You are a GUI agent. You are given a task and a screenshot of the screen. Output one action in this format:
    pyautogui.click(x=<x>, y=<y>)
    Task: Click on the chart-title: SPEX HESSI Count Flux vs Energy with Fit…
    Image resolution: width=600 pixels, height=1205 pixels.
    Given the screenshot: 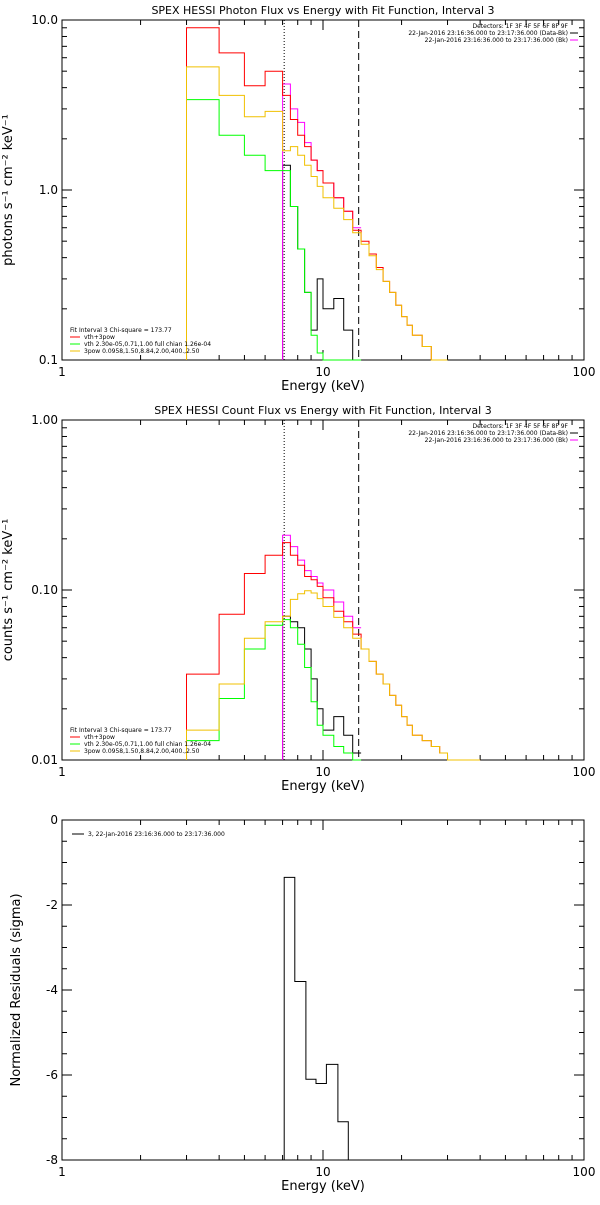 What is the action you would take?
    pyautogui.click(x=322, y=410)
    